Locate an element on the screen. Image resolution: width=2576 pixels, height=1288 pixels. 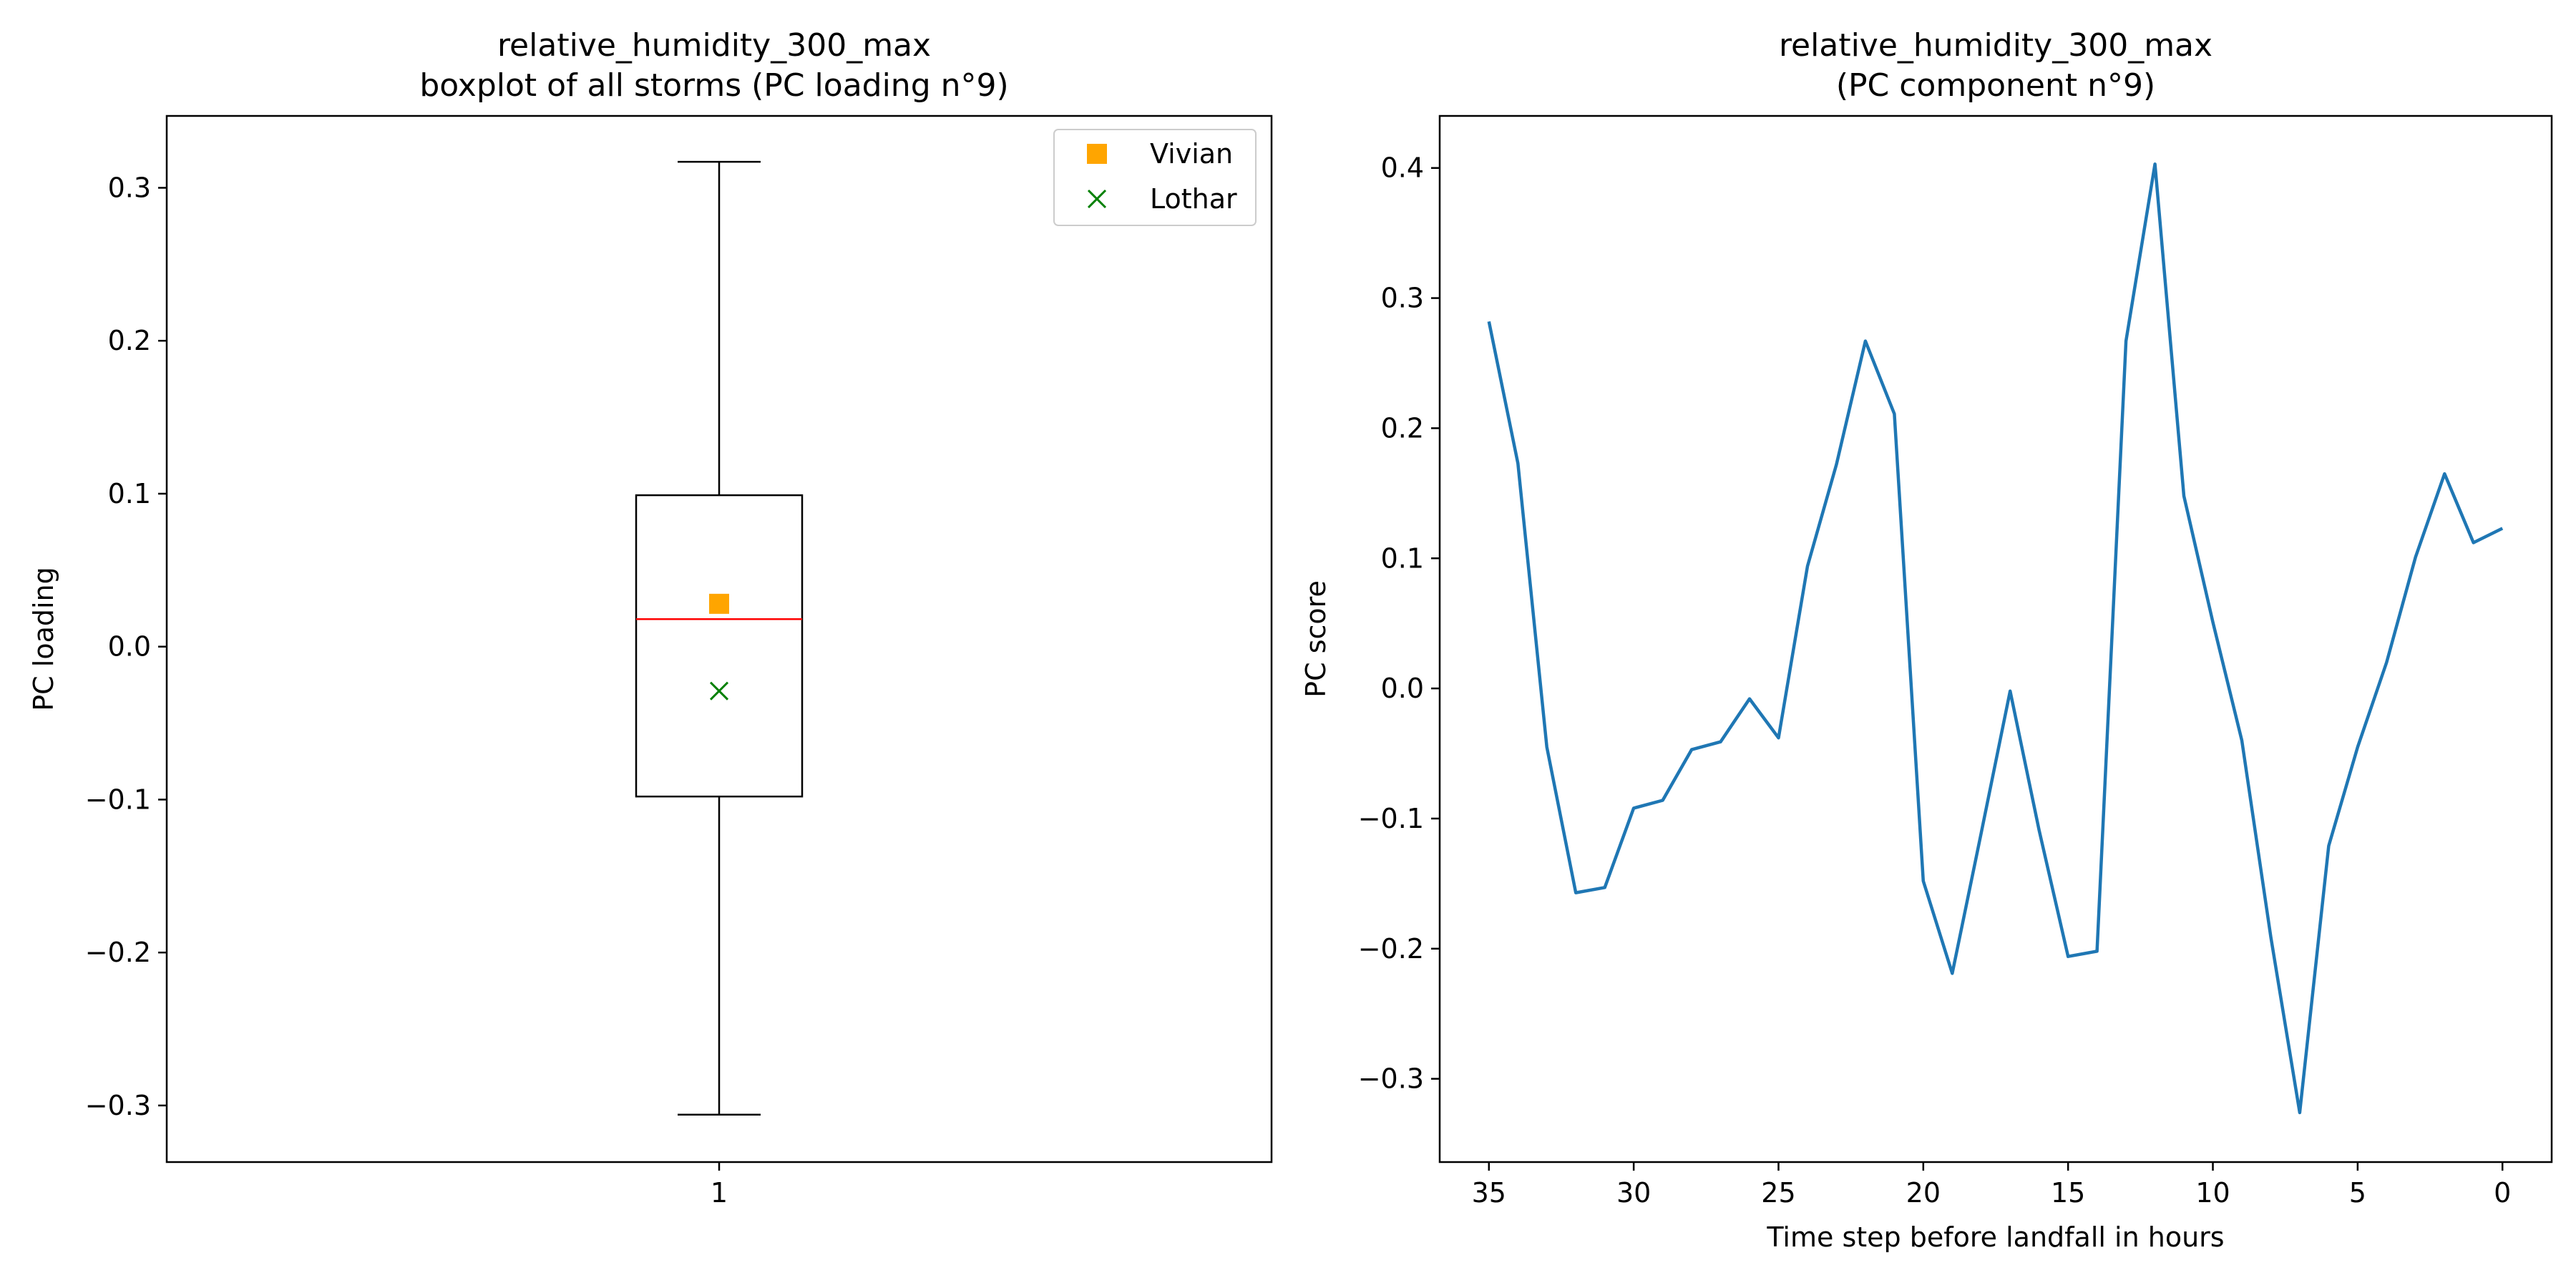
line-chart-y-tick-label: −0.3 is located at coordinates (1391, 1079).